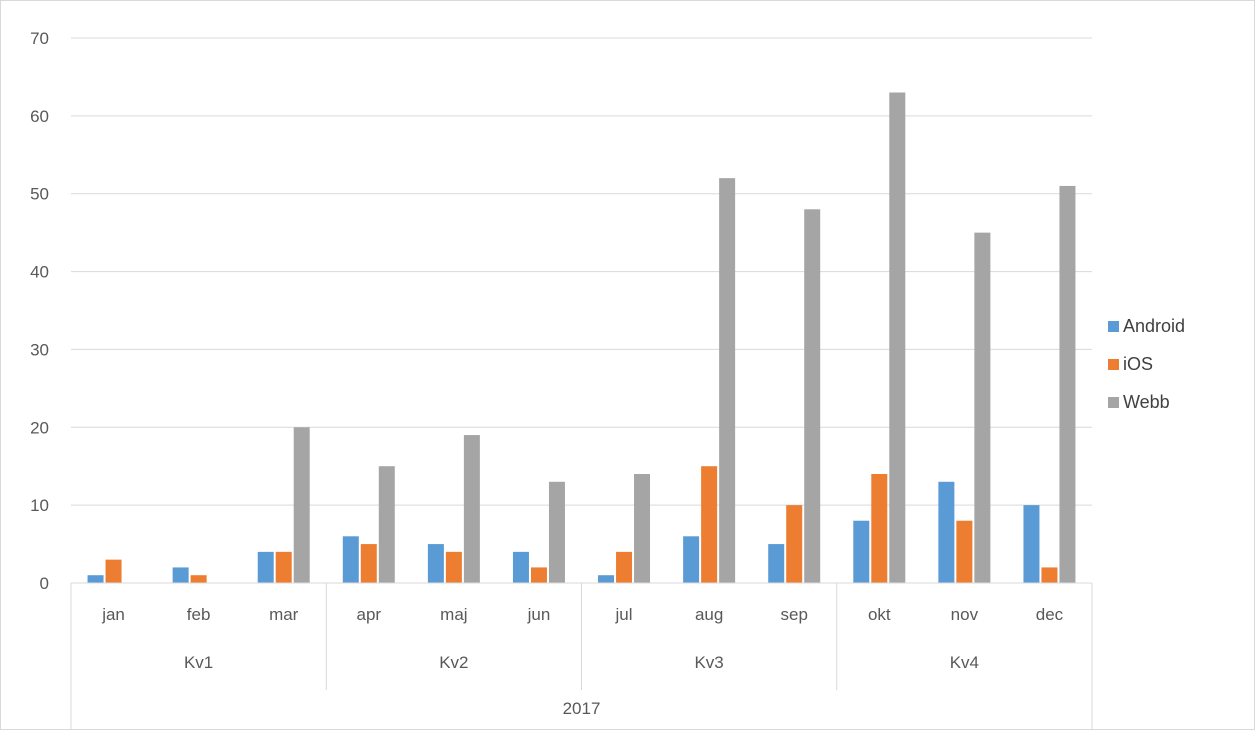 The width and height of the screenshot is (1255, 730). What do you see at coordinates (794, 544) in the screenshot?
I see `bar-ios-sep` at bounding box center [794, 544].